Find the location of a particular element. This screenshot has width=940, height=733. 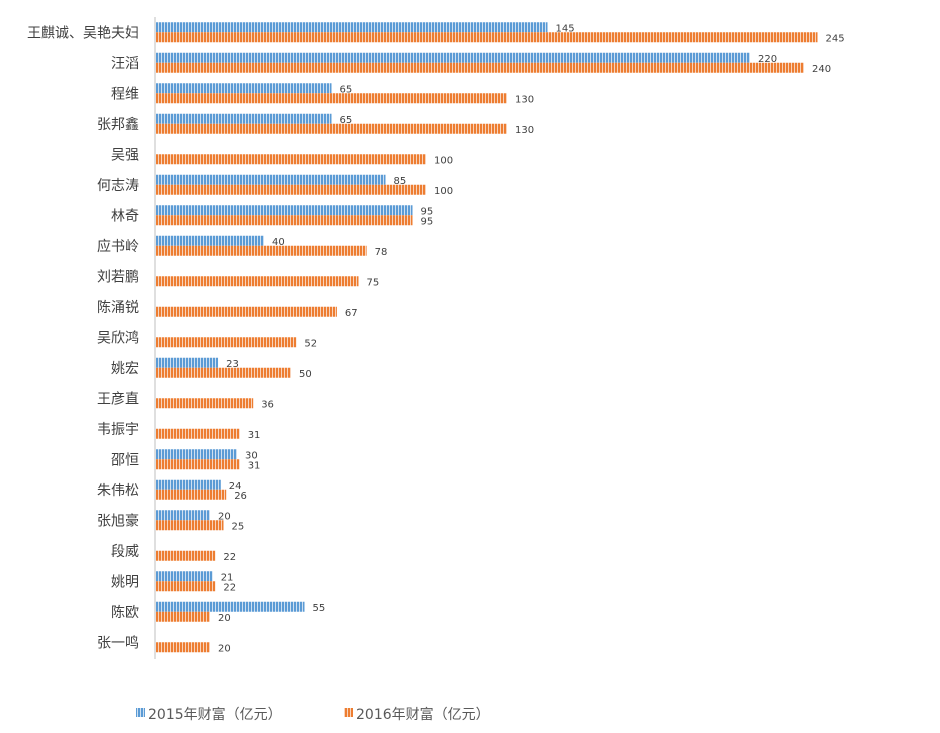

category-label: 陈涌锐 is located at coordinates (118, 307).